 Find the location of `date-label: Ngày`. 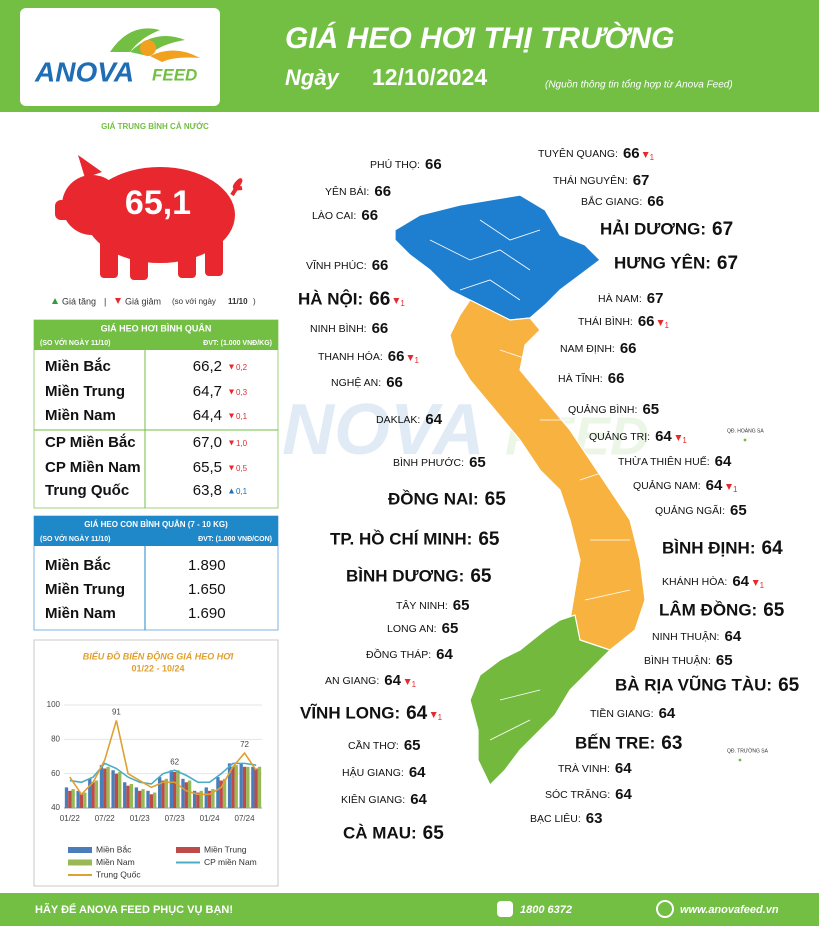

date-label: Ngày is located at coordinates (313, 77).